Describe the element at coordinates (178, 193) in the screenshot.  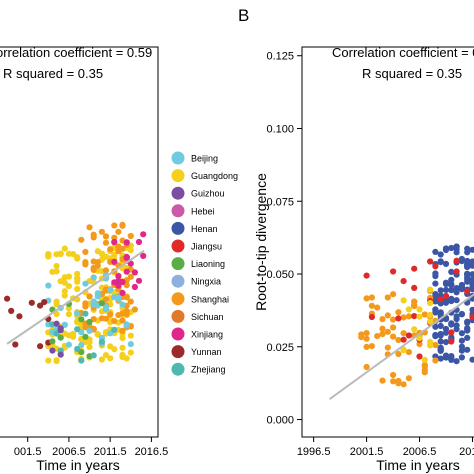
I see `legend-swatch-guizhou` at that location.